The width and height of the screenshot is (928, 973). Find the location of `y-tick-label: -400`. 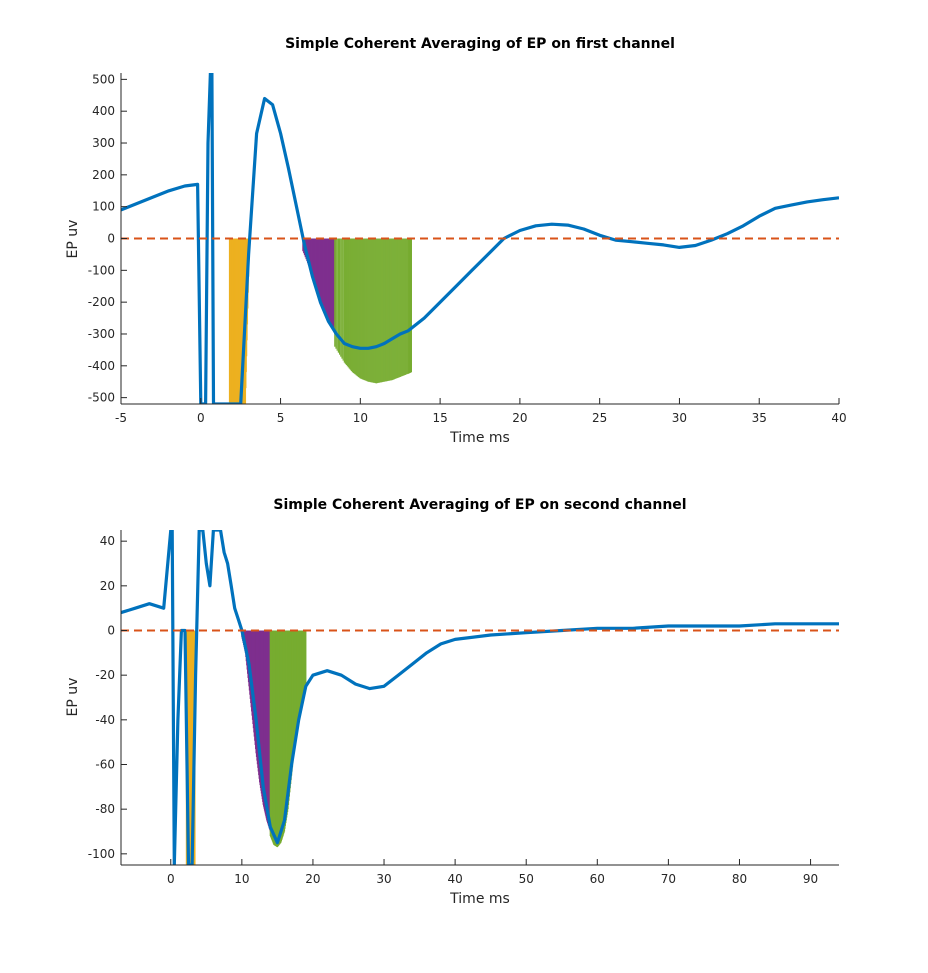

y-tick-label: -400 is located at coordinates (101, 366).